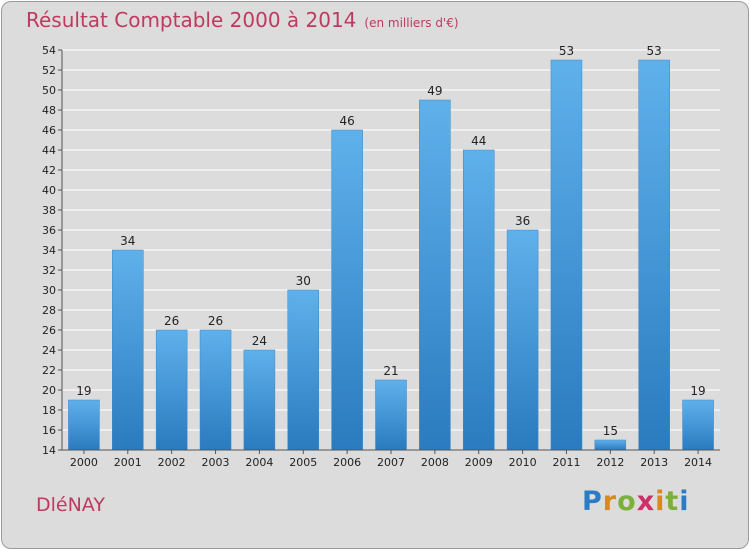 The width and height of the screenshot is (750, 550). Describe the element at coordinates (191, 20) in the screenshot. I see `chart-title-text: Résultat Comptable 2000 à 2014` at that location.